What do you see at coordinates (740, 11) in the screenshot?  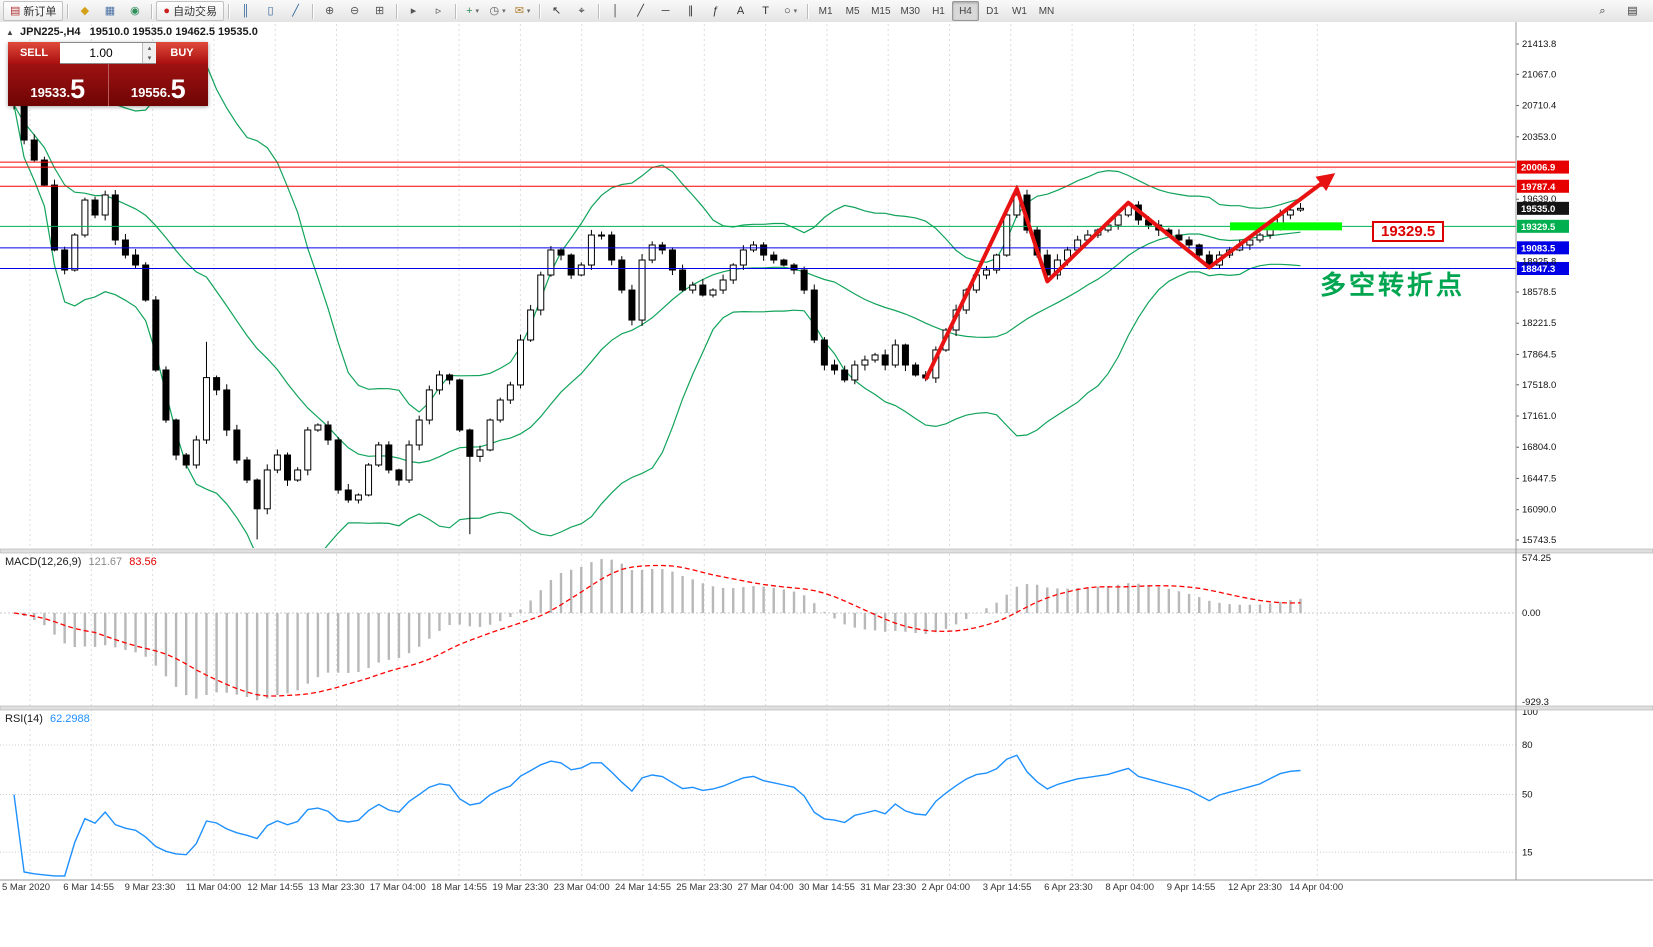 I see `toolbar-text-label-button: A` at bounding box center [740, 11].